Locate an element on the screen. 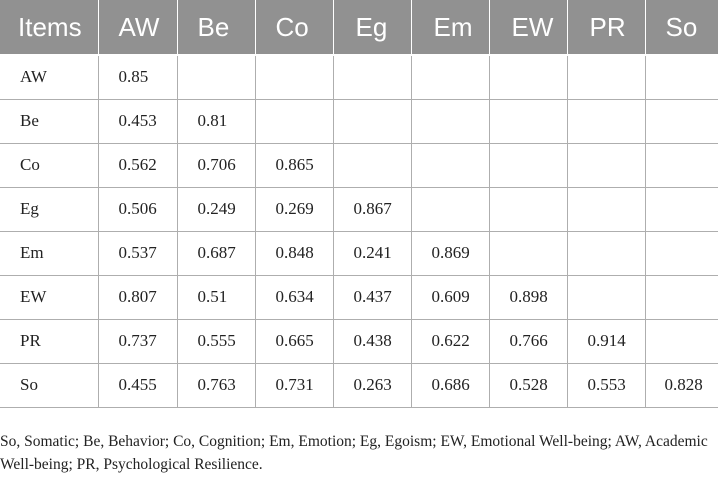 The height and width of the screenshot is (485, 723). value-cell: 0.665 is located at coordinates (294, 341).